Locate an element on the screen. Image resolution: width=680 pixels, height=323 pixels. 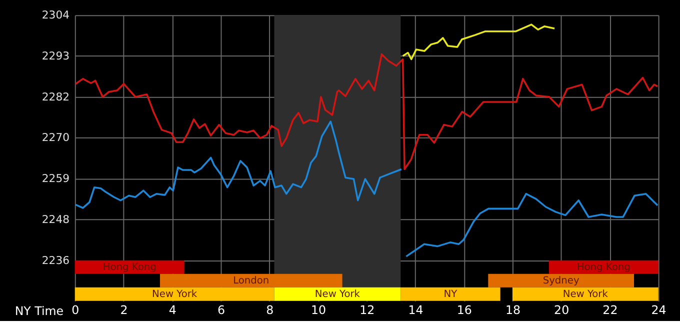
x-tick-label: 14 is located at coordinates (416, 310).